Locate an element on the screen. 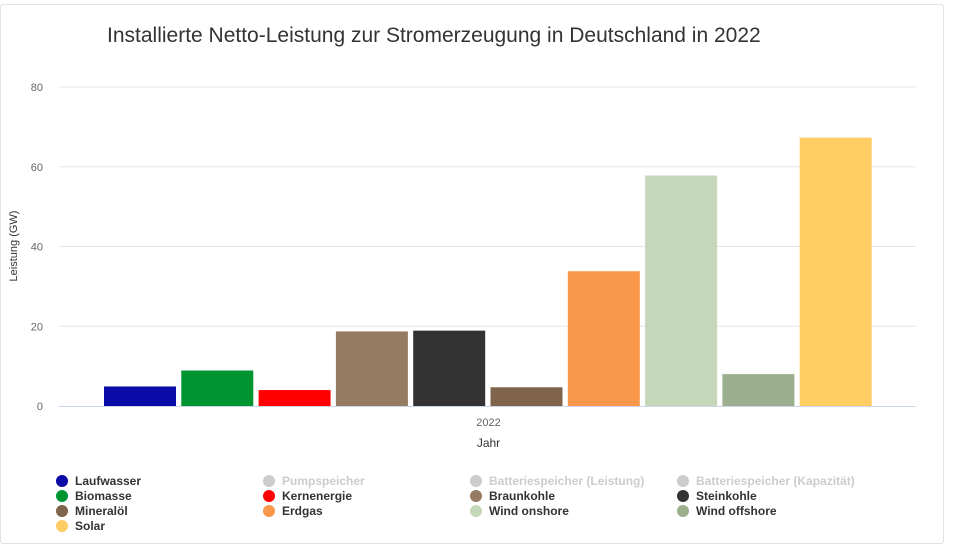  legend-item-solar: Solar is located at coordinates (159, 525).